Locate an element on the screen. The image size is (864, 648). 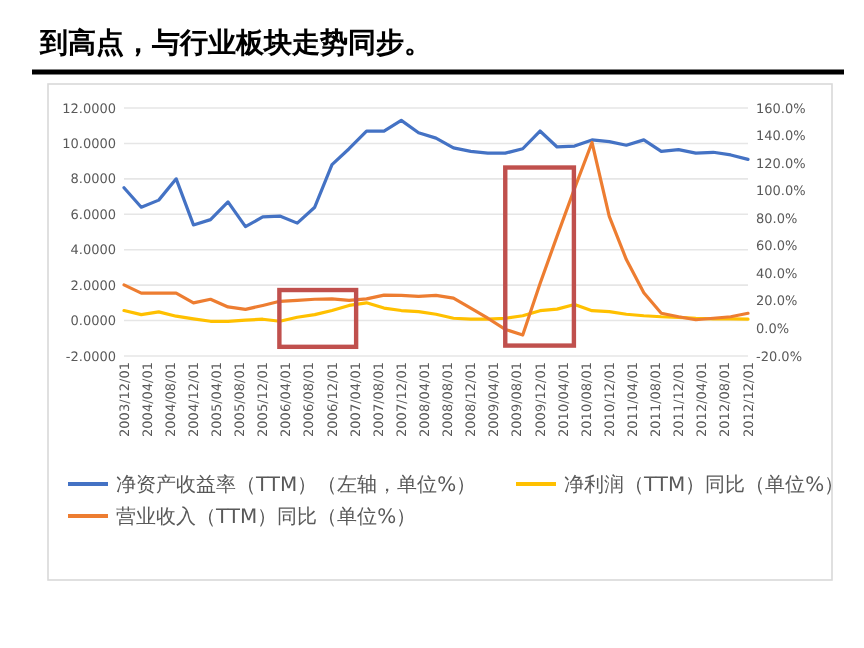
legend-label: 净利润（TTM）同比（单位%） is located at coordinates (704, 485).